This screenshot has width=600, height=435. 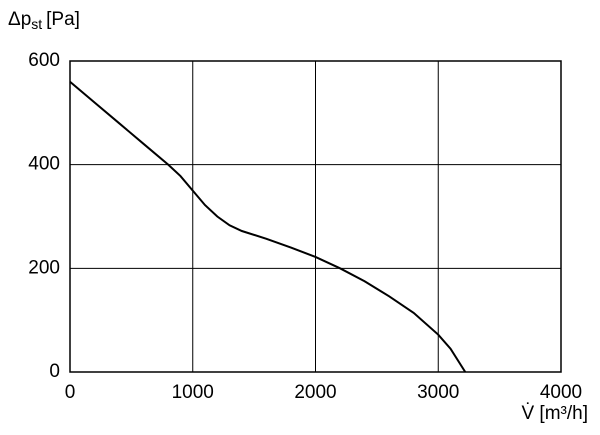 What do you see at coordinates (44, 60) in the screenshot?
I see `y-tick-label: 600` at bounding box center [44, 60].